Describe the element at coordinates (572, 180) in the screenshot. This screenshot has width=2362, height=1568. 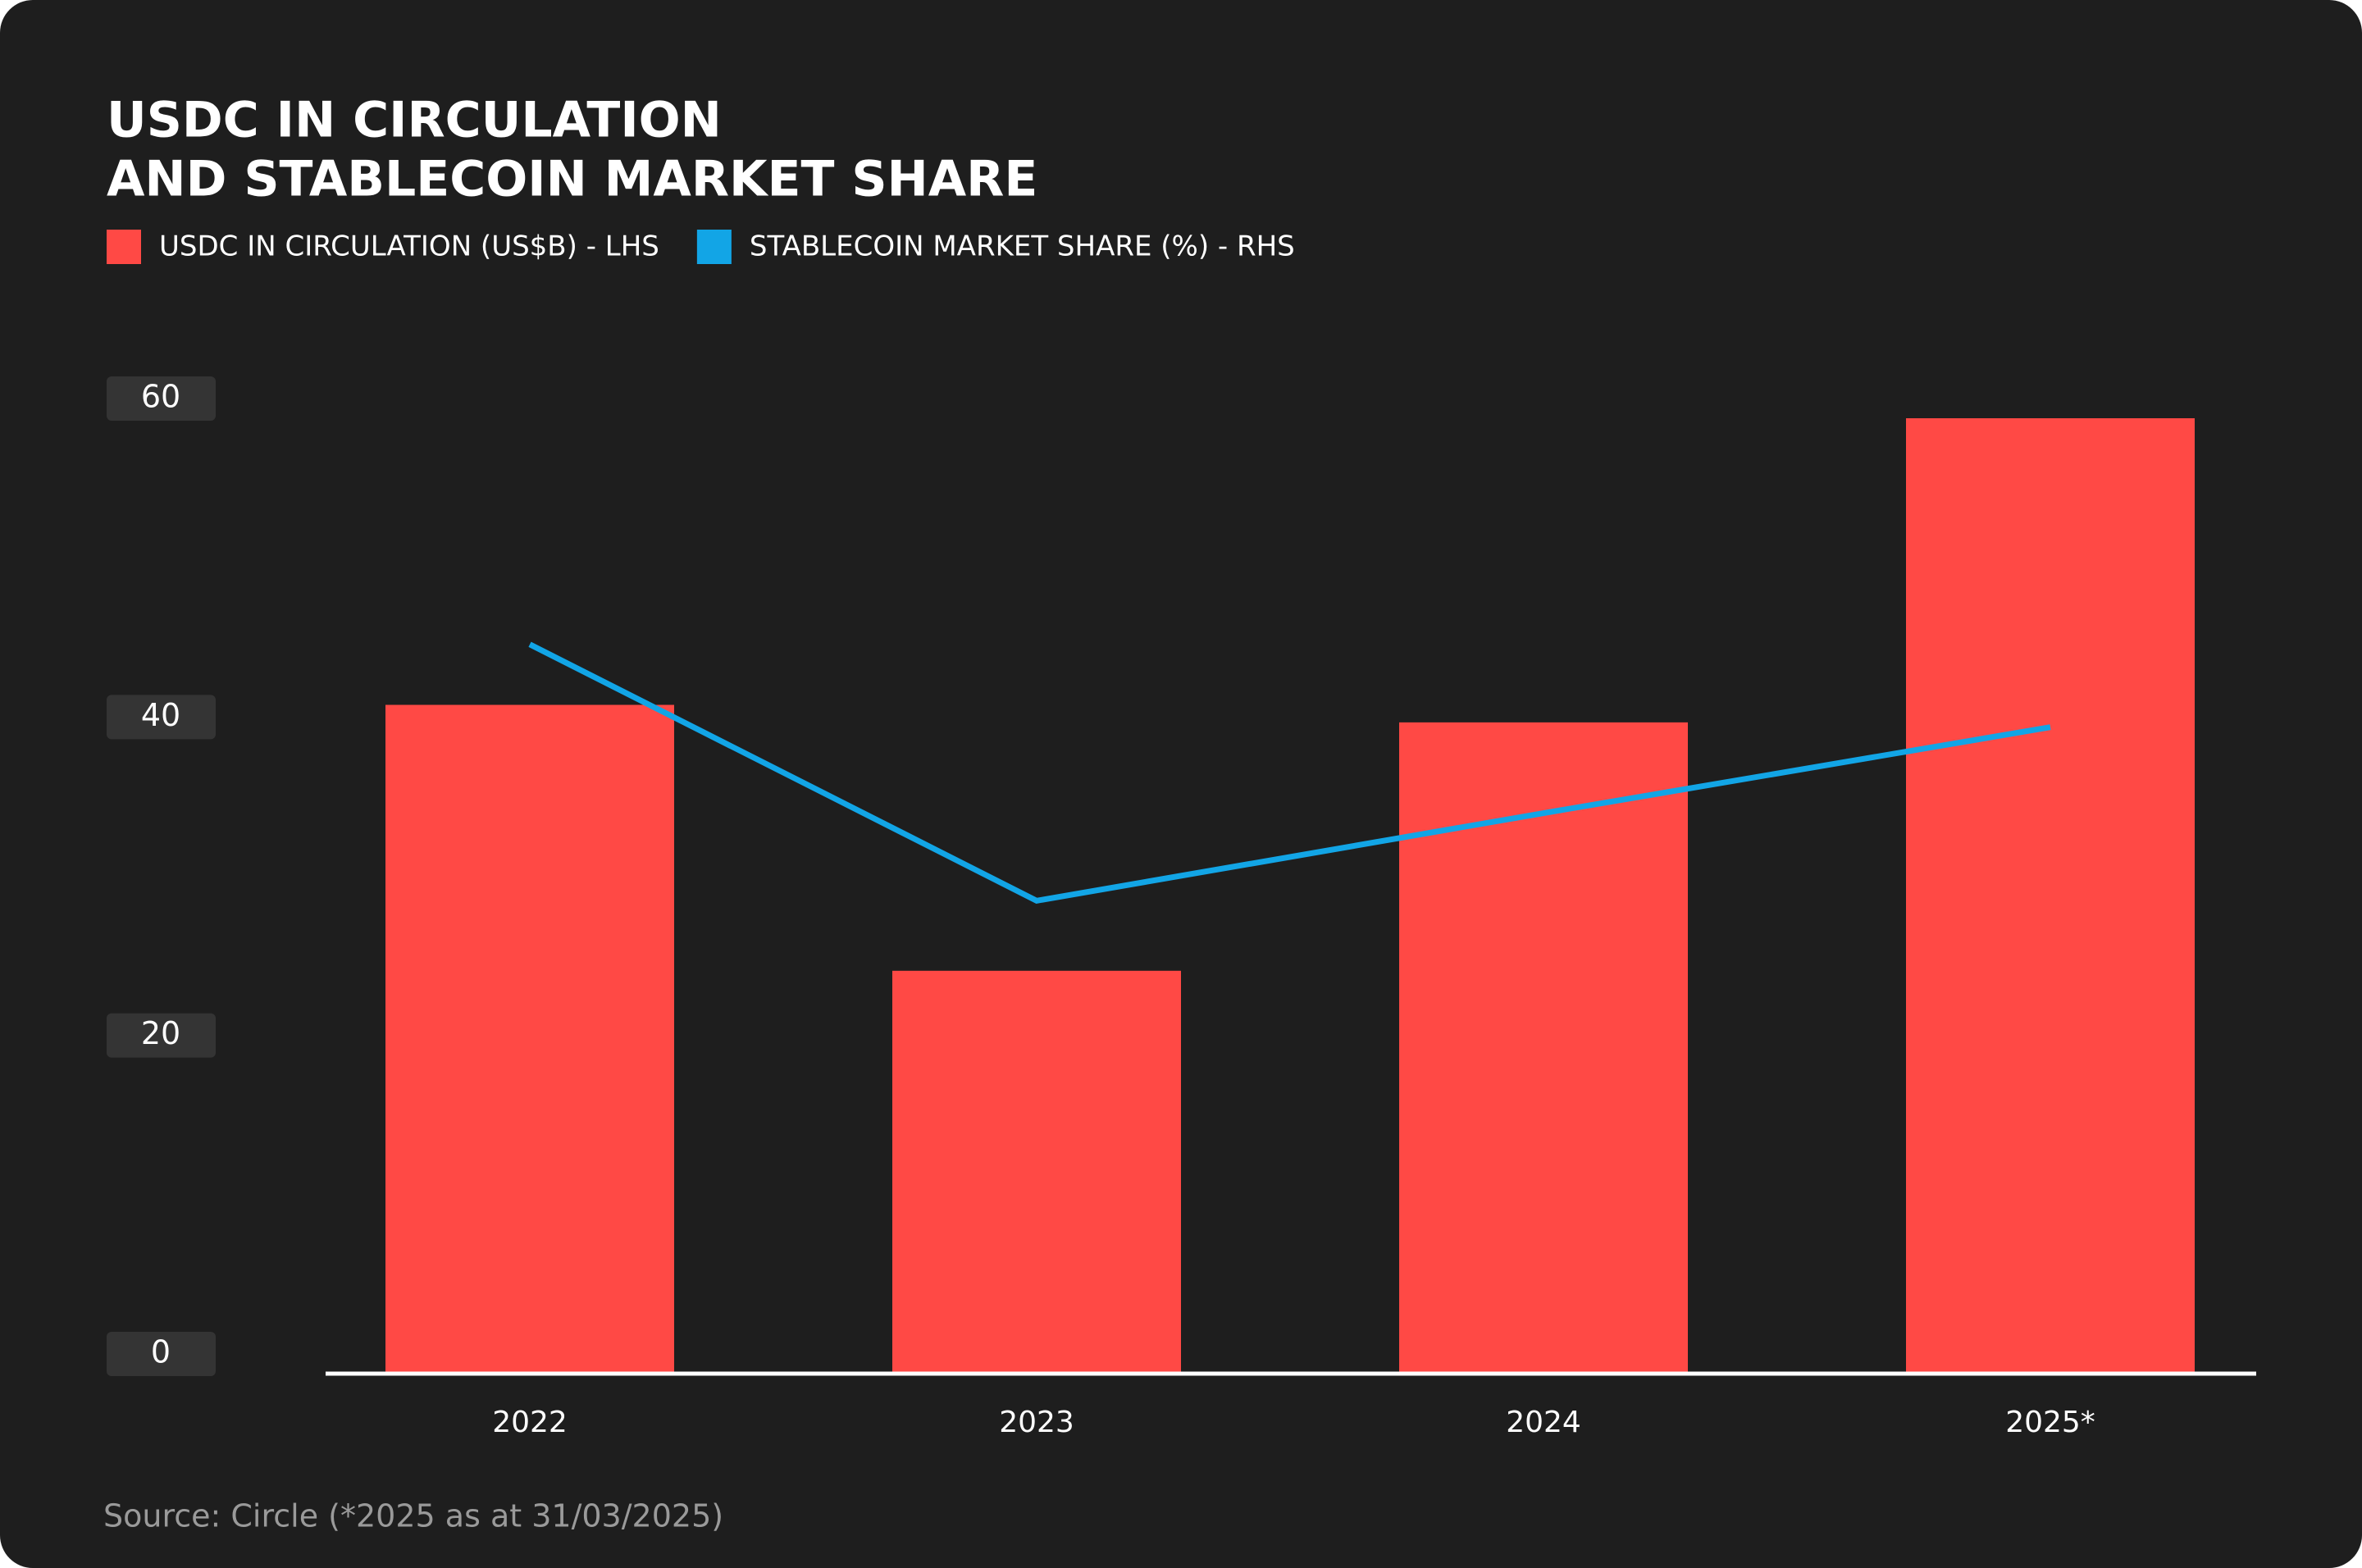
I see `chart-subtitle: AND STABLECOIN MARKET SHARE` at that location.